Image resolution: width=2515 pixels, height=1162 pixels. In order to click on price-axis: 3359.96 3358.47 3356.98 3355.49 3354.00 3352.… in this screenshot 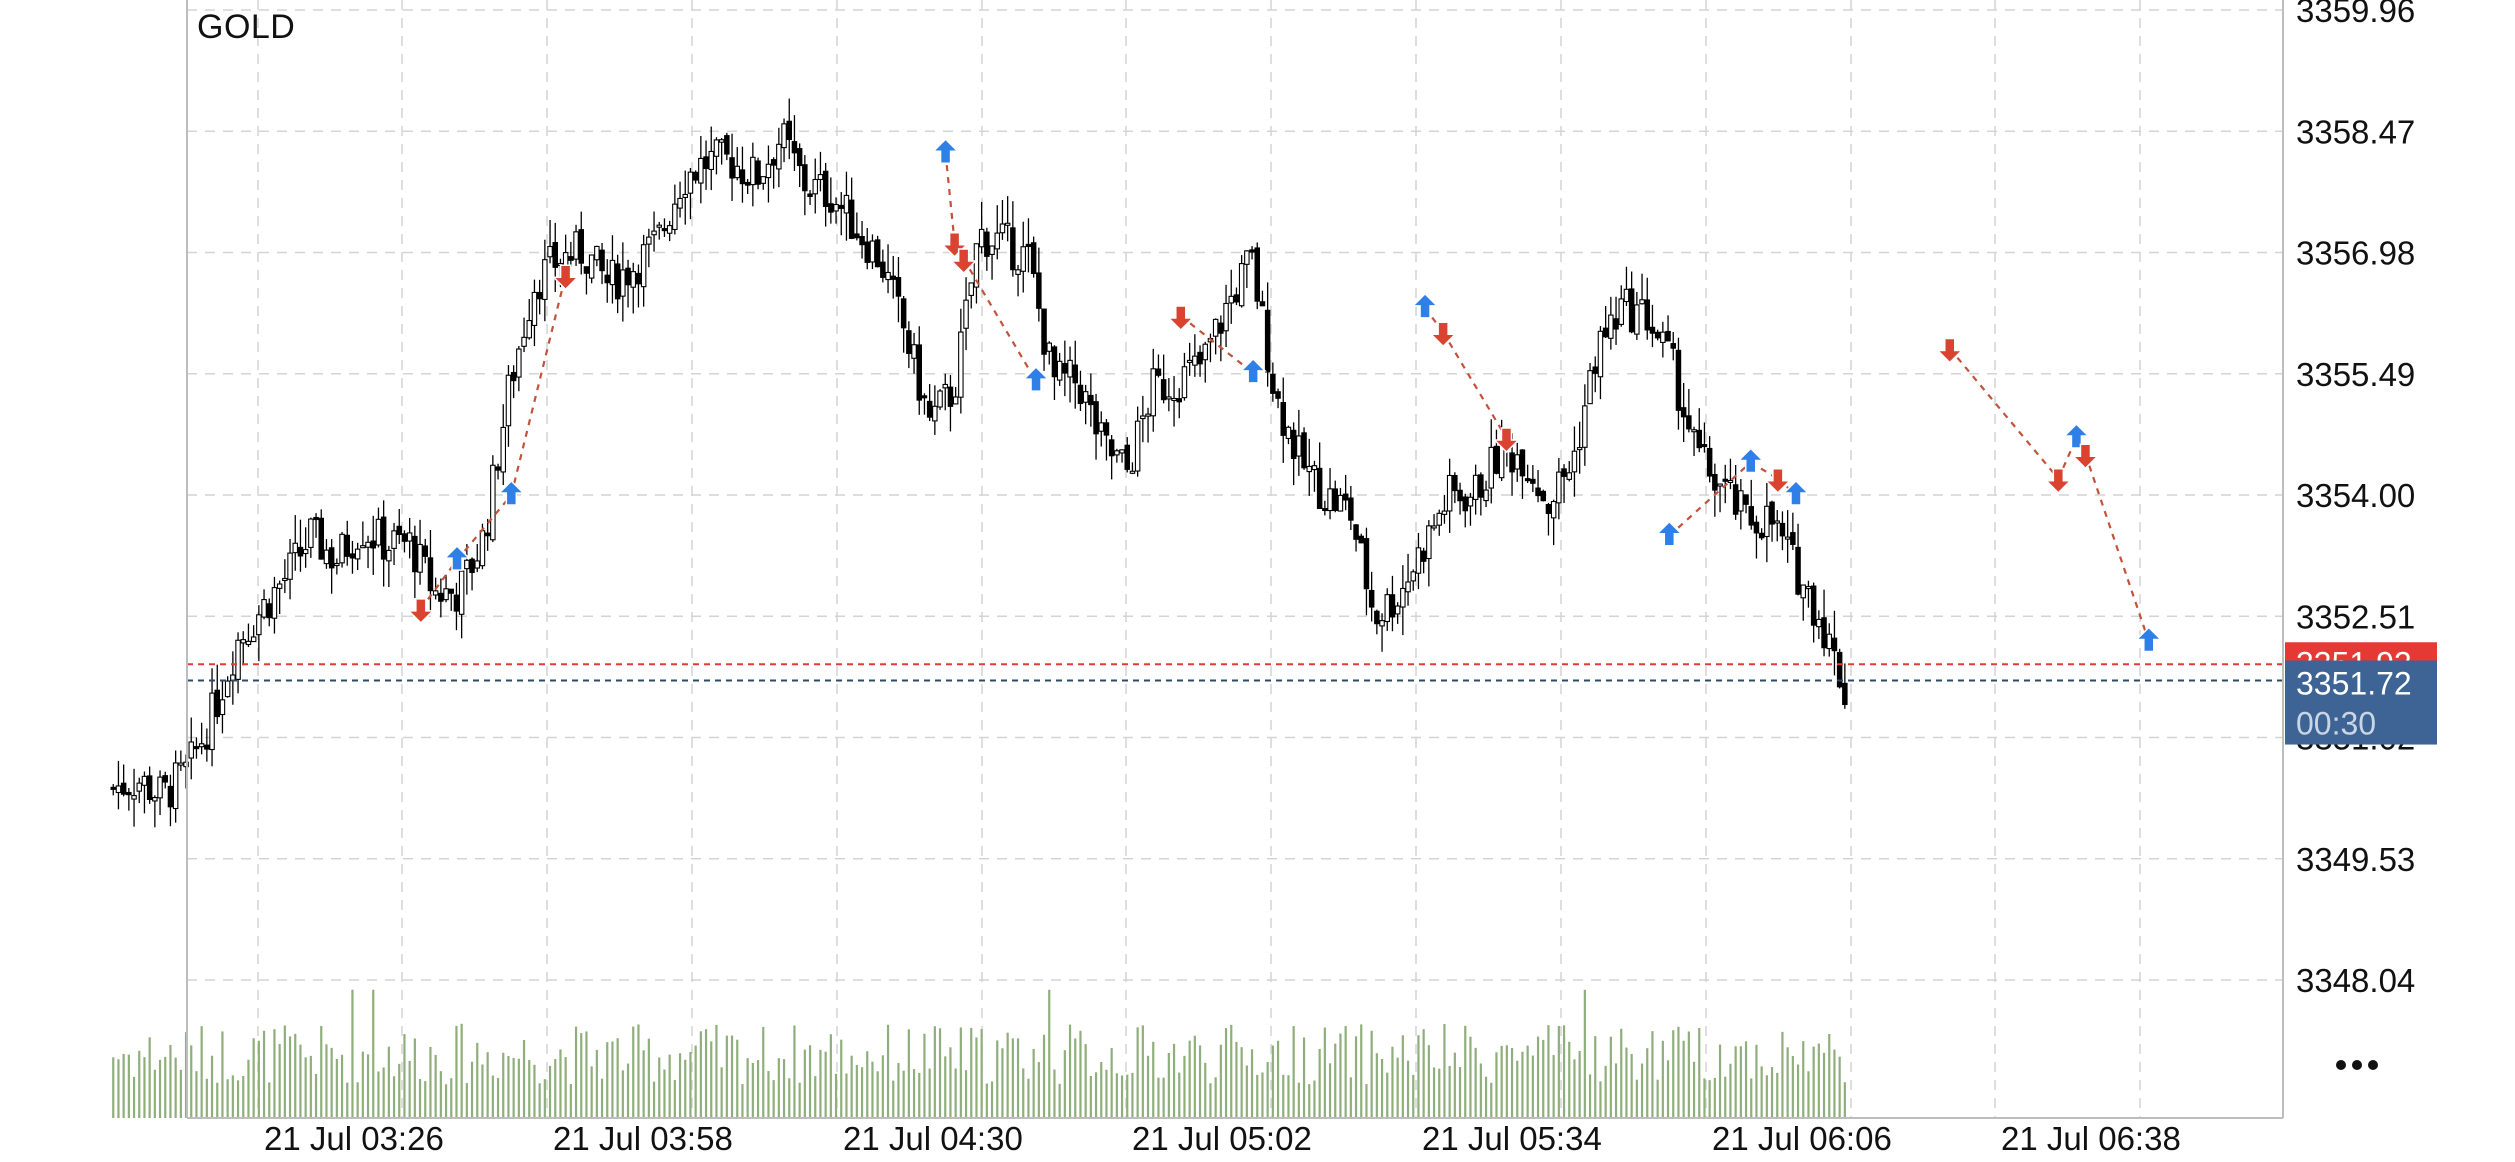, I will do `click(2355, 499)`.